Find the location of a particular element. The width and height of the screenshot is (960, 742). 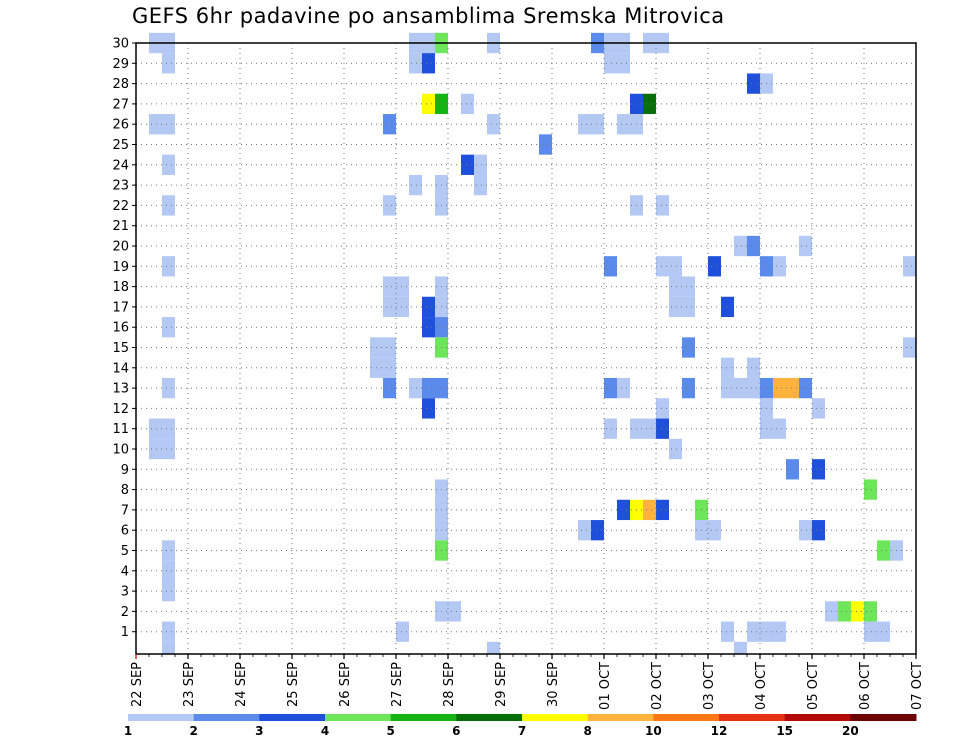

colorbar-label: 1 is located at coordinates (128, 731).